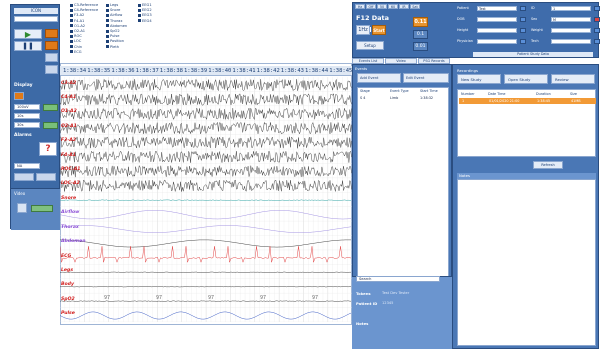 This screenshot has width=604, height=354. What do you see at coordinates (75, 41) in the screenshot?
I see `legend-item: LOC` at bounding box center [75, 41].